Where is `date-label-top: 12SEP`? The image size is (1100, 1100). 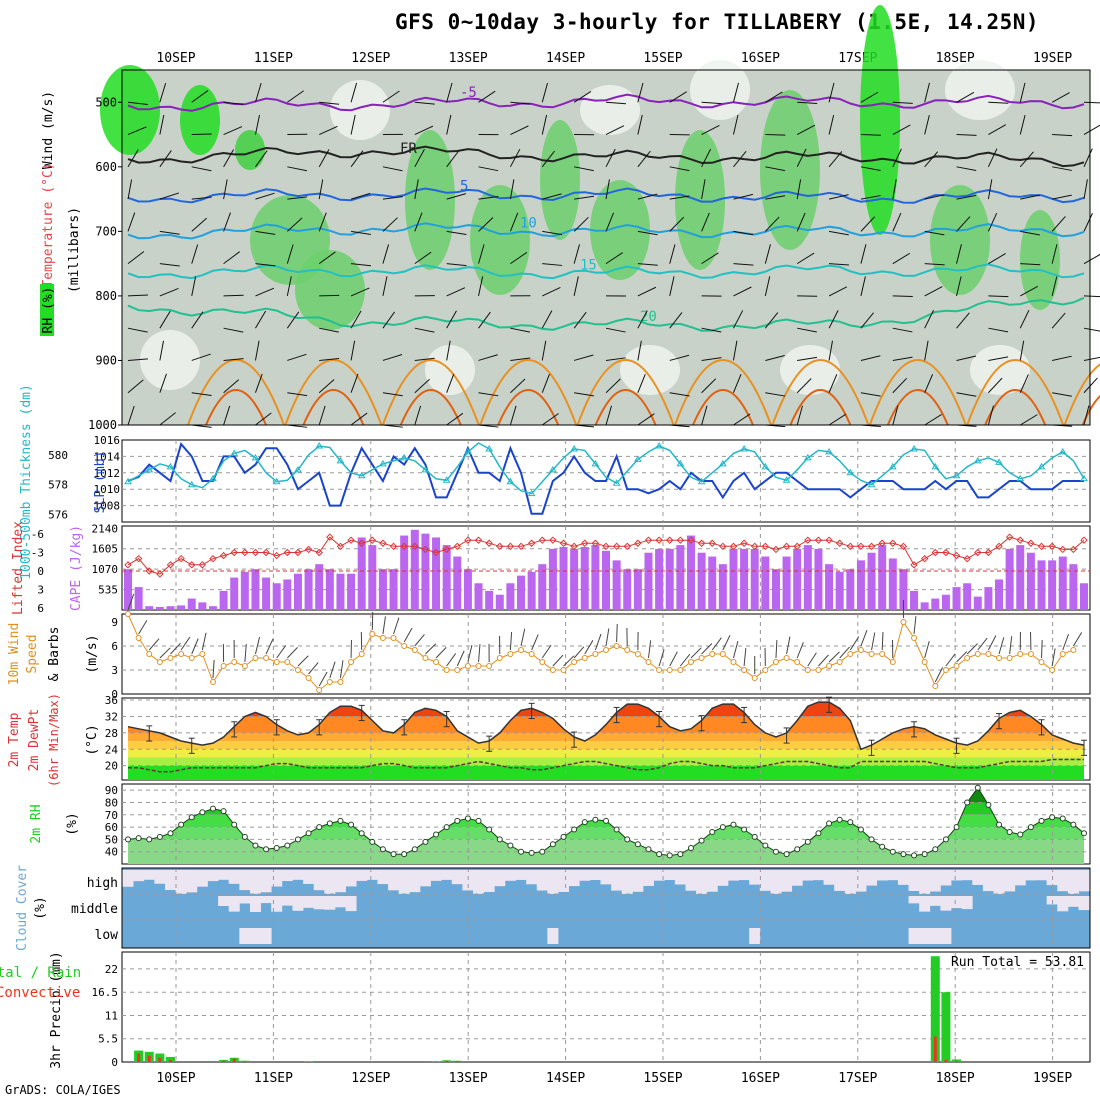
date-label-top: 12SEP is located at coordinates (370, 58).